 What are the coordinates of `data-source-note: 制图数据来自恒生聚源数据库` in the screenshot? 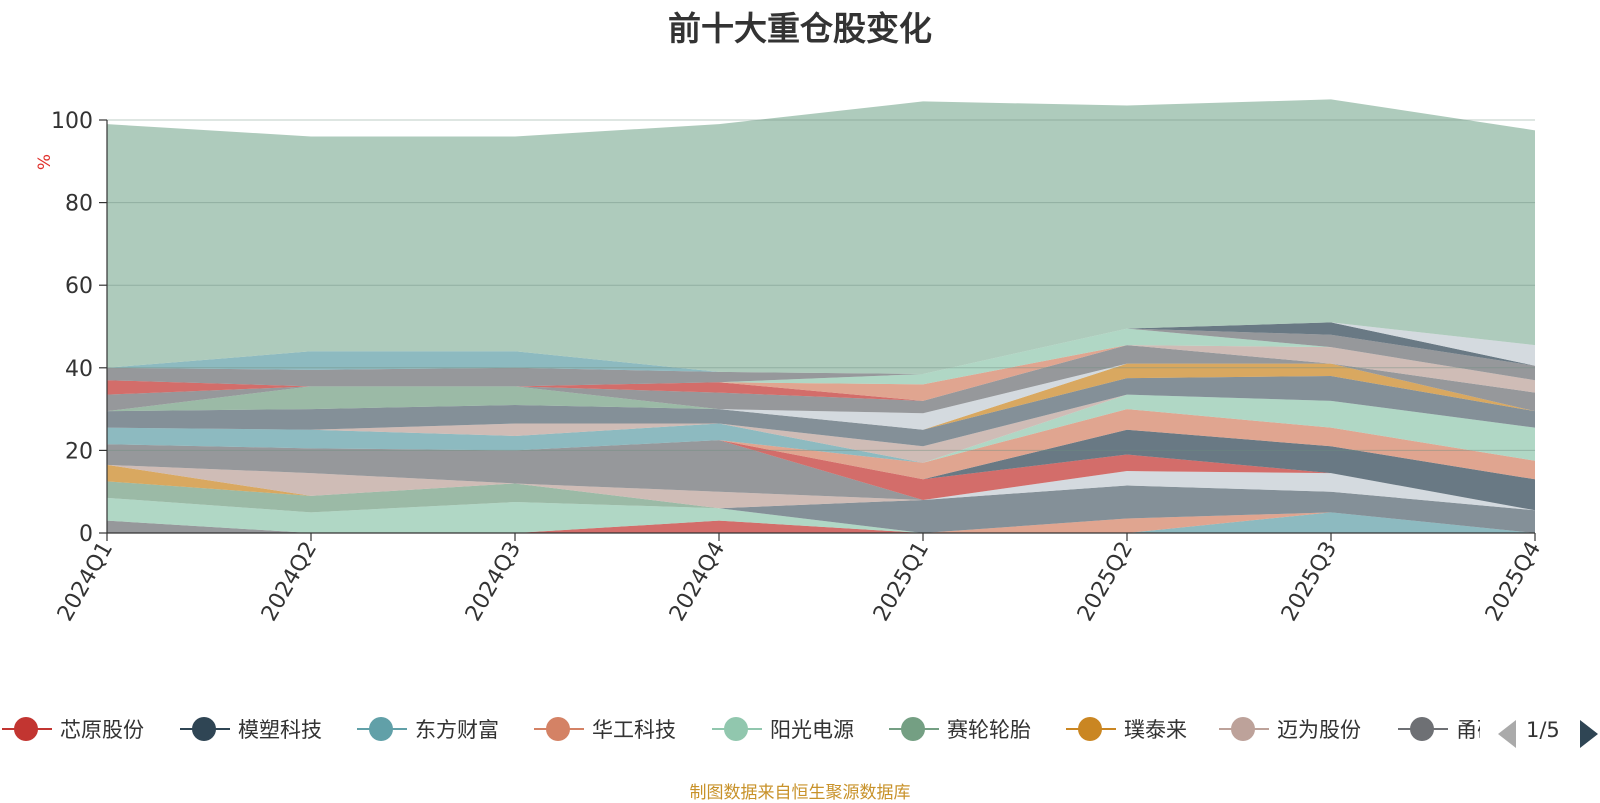 It's located at (800, 793).